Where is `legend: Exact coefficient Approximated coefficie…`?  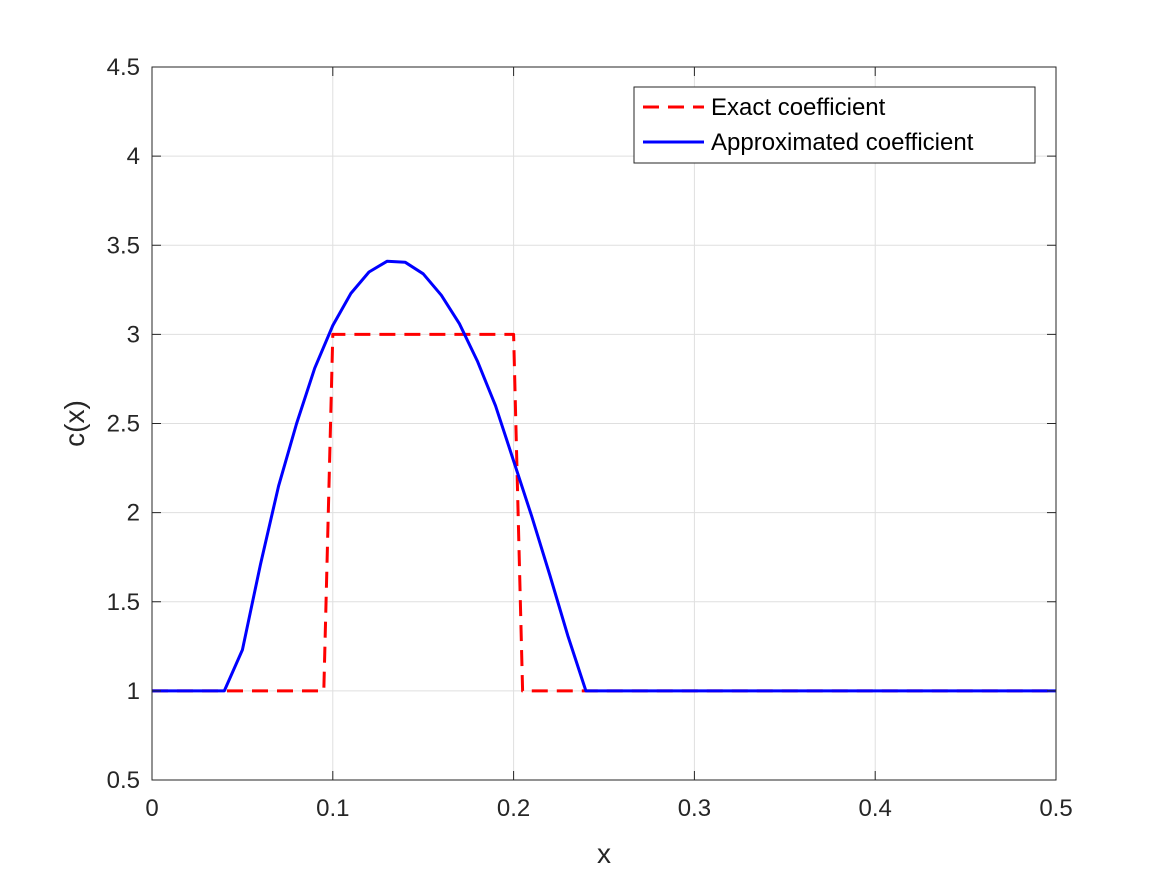
legend: Exact coefficient Approximated coefficie… is located at coordinates (834, 125).